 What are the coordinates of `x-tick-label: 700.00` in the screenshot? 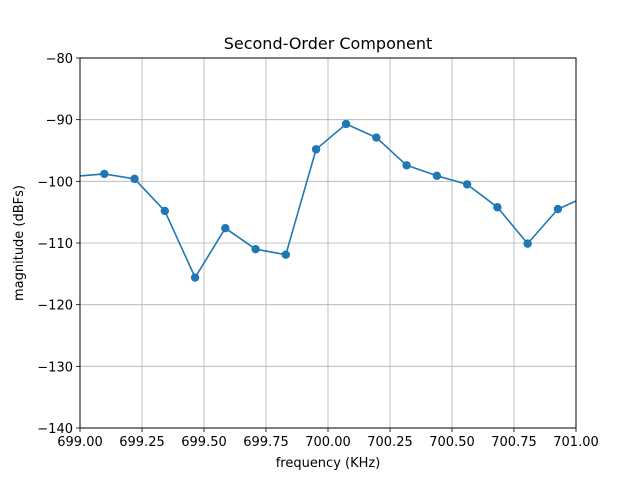 It's located at (328, 442).